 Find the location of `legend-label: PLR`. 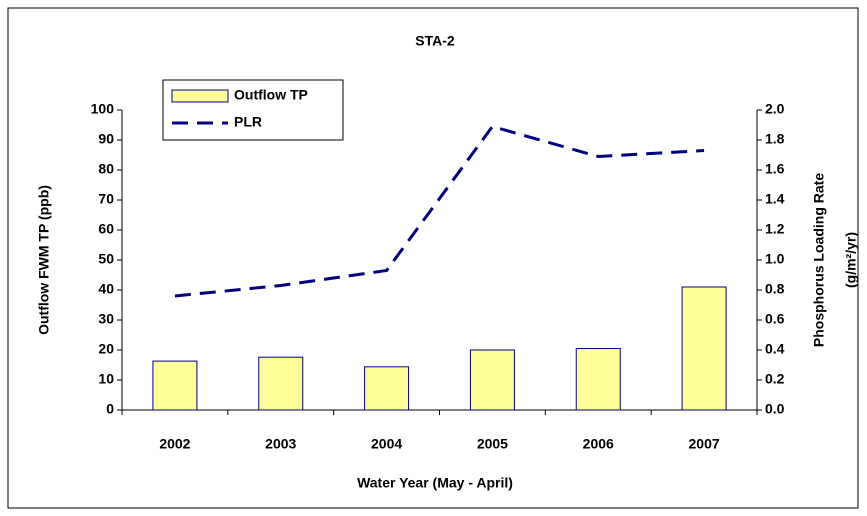

legend-label: PLR is located at coordinates (248, 122).